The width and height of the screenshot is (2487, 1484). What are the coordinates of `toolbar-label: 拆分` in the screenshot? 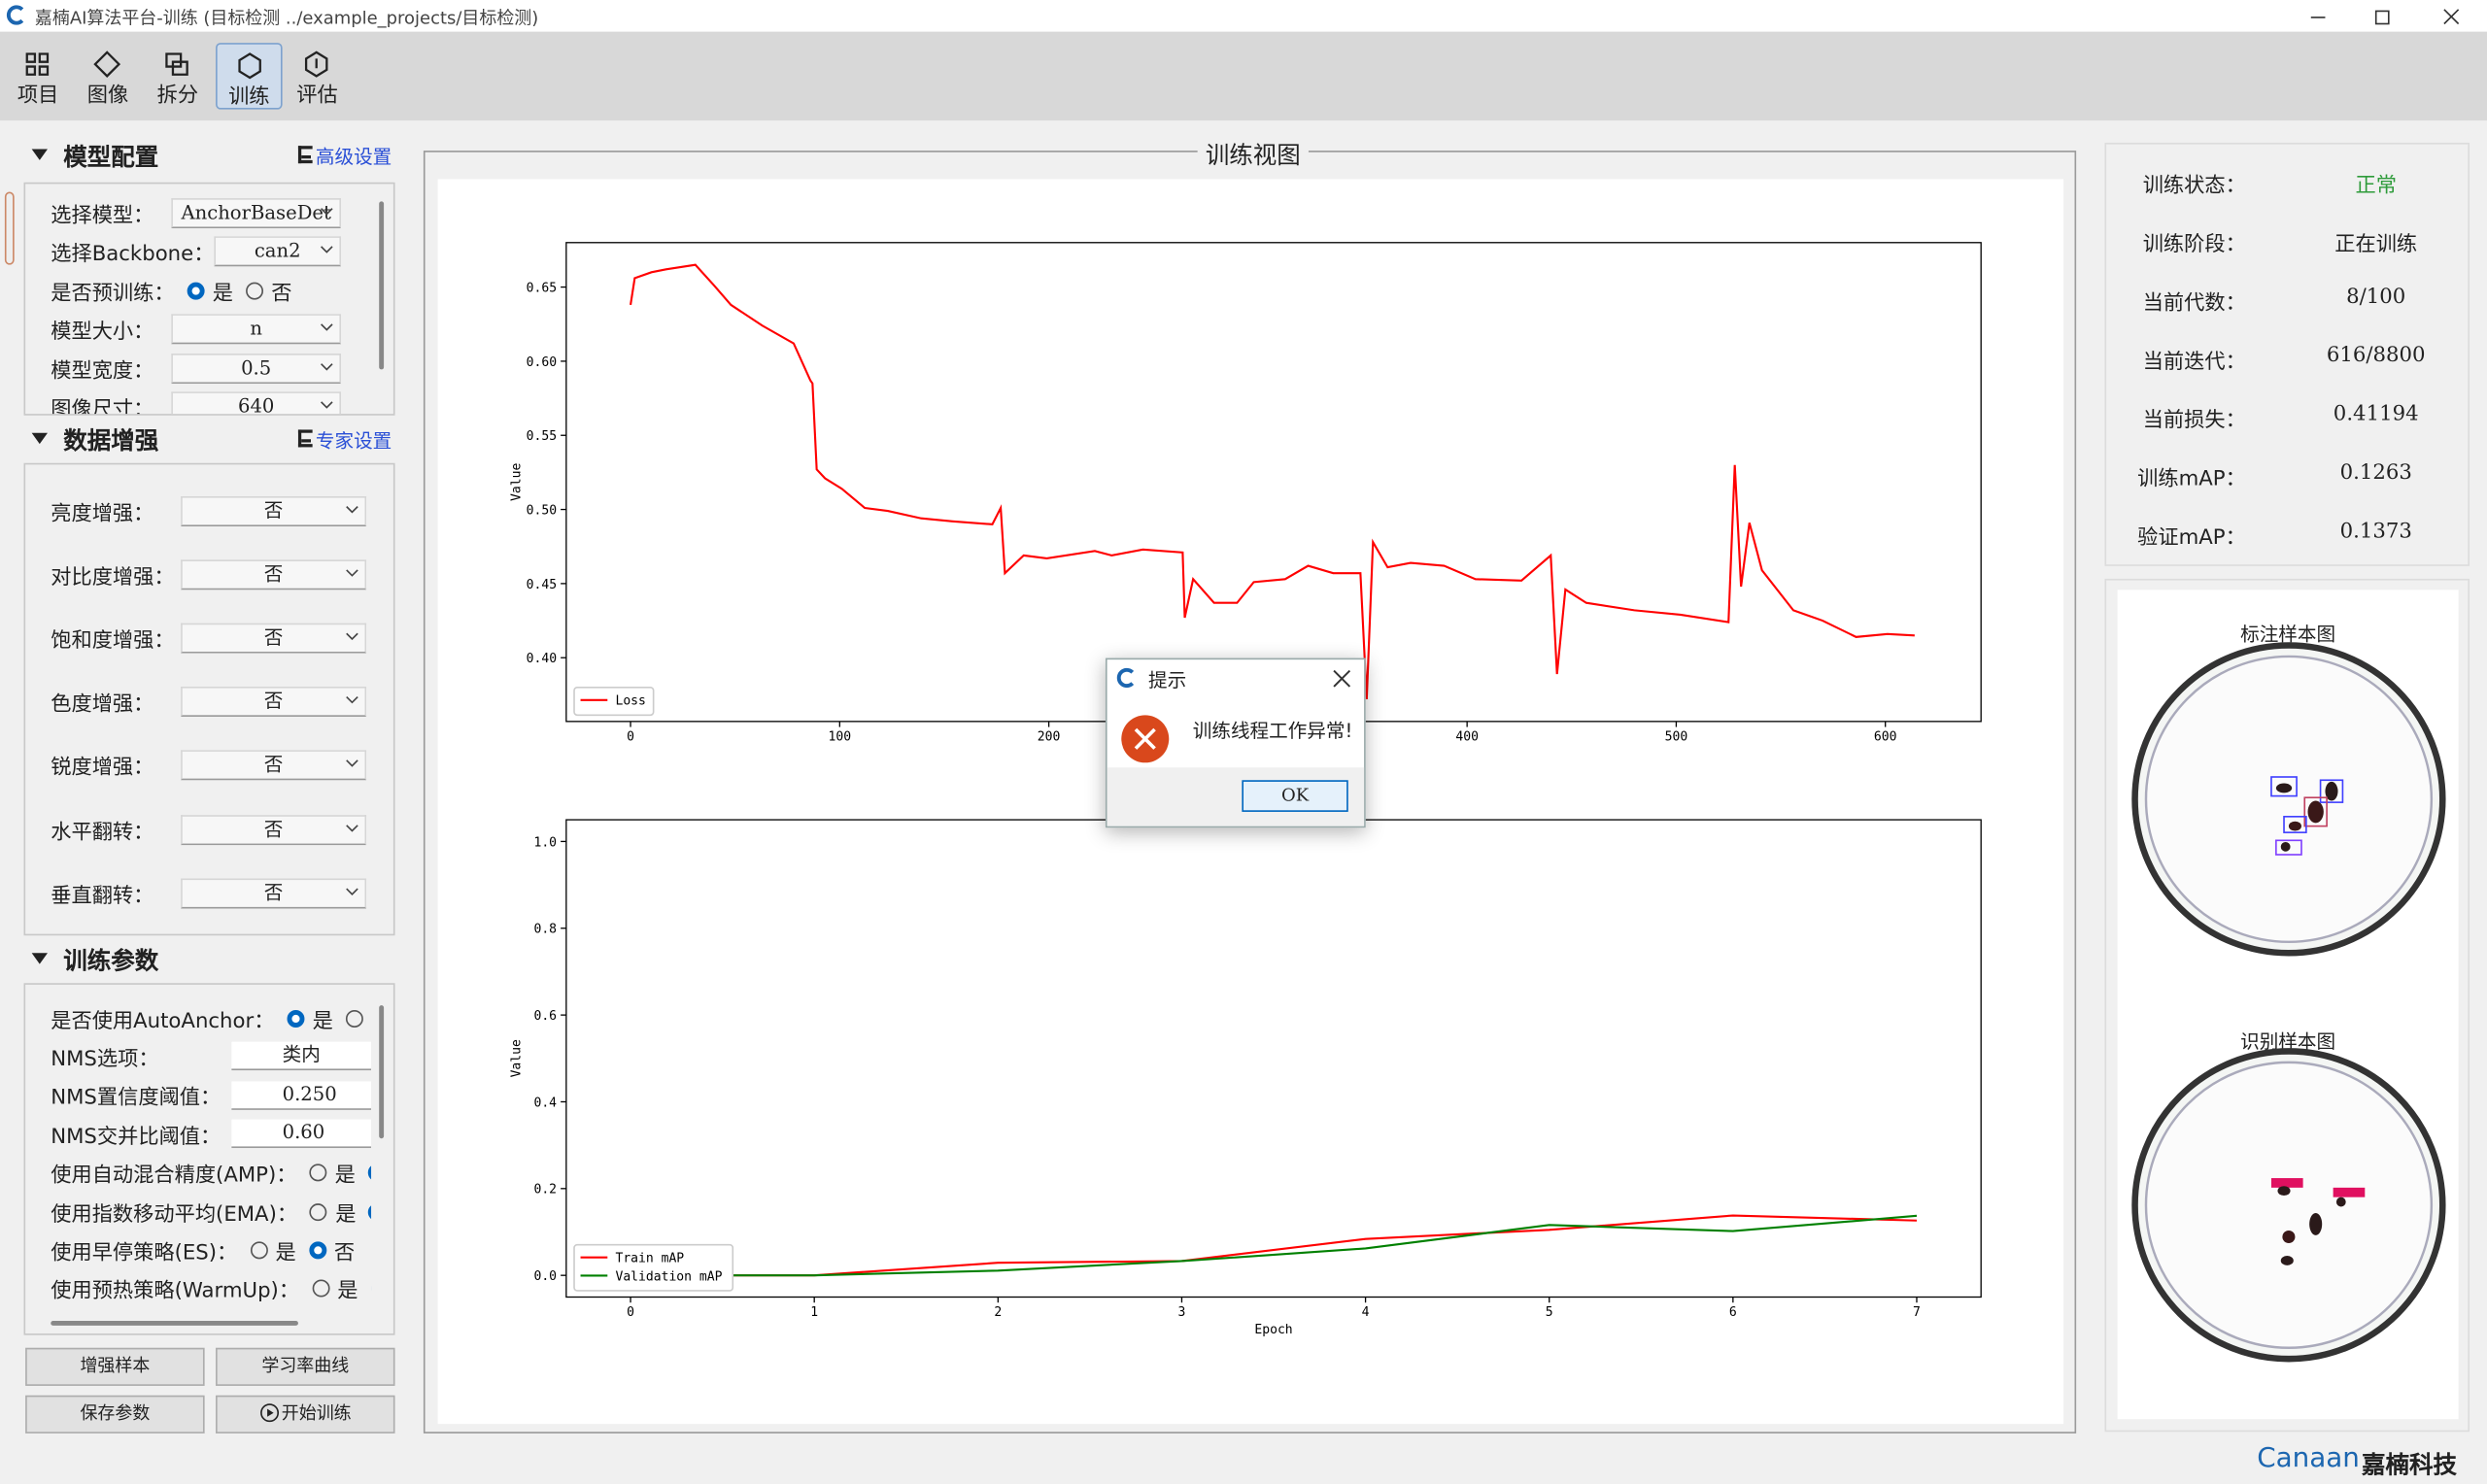 It's located at (177, 96).